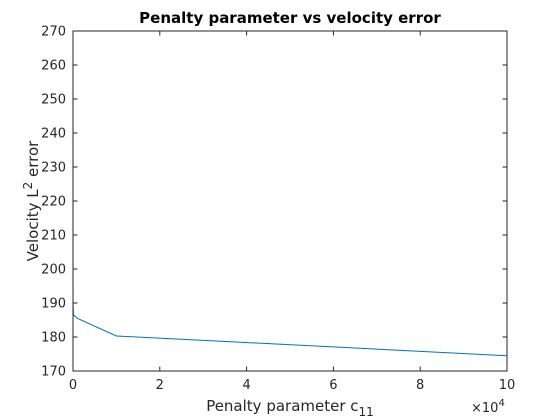  Describe the element at coordinates (53, 66) in the screenshot. I see `y-tick-label: 260` at that location.